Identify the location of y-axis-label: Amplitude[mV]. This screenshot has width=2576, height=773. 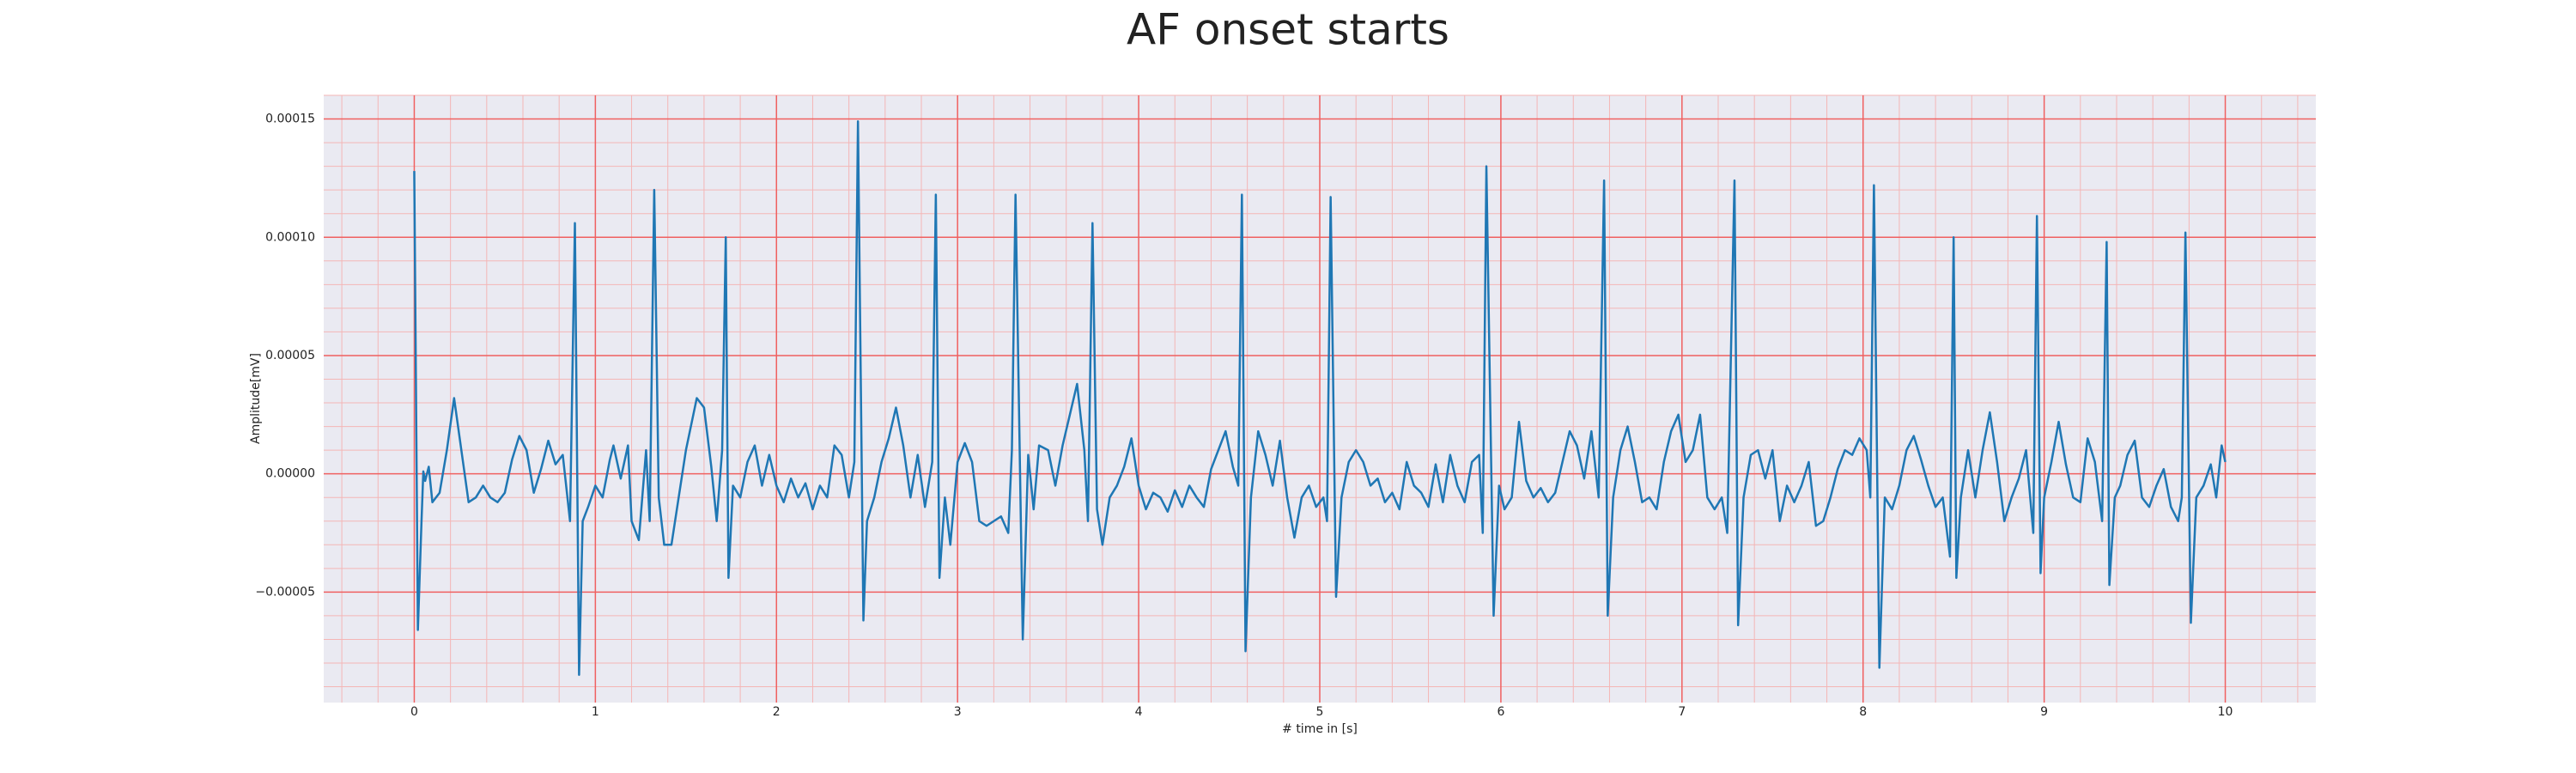
(256, 398).